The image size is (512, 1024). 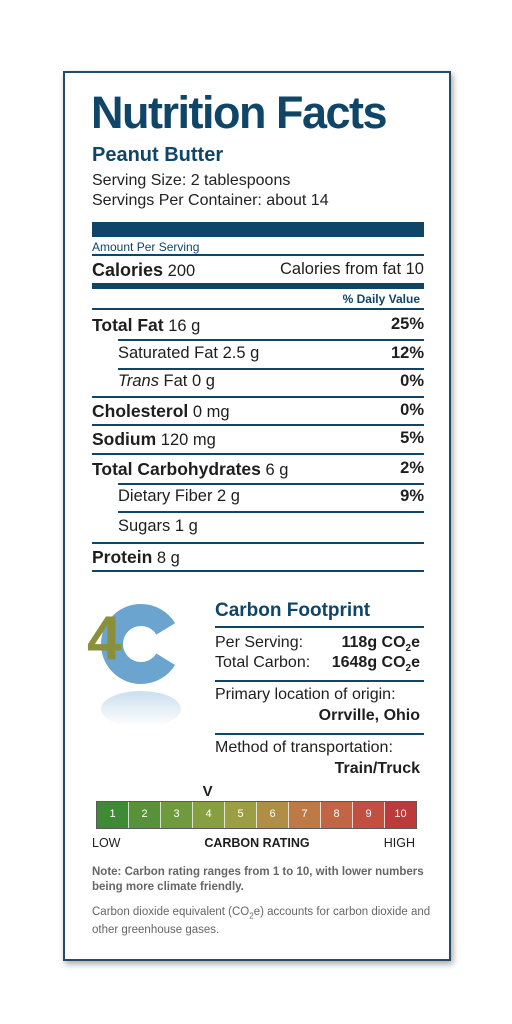 What do you see at coordinates (271, 381) in the screenshot?
I see `nutrient-row-trans-fat: Trans Fat 0 g 0%` at bounding box center [271, 381].